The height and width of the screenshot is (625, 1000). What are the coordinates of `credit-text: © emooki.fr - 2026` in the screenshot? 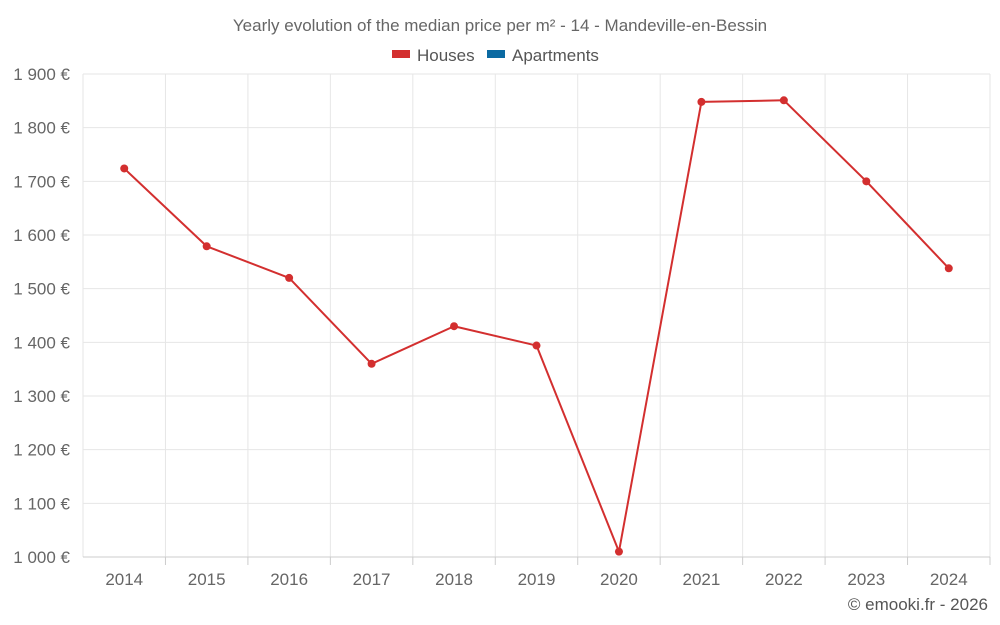 It's located at (918, 604).